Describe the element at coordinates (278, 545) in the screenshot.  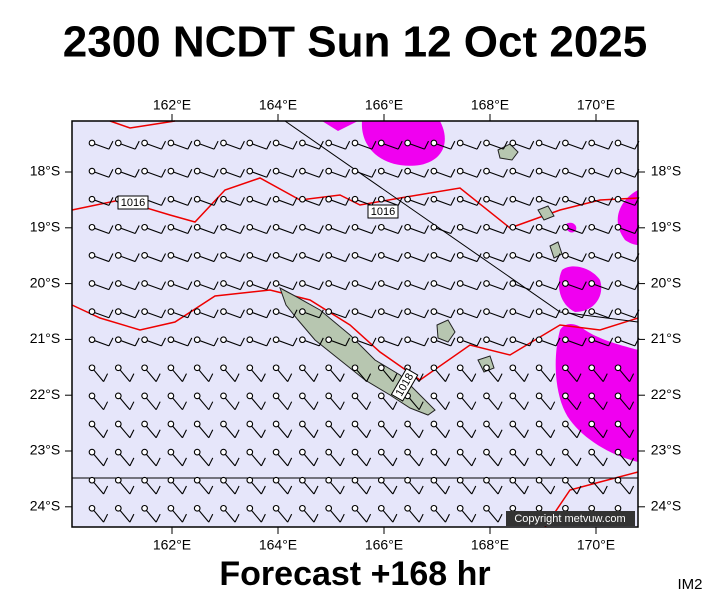
I see `lon-label: 164°E` at that location.